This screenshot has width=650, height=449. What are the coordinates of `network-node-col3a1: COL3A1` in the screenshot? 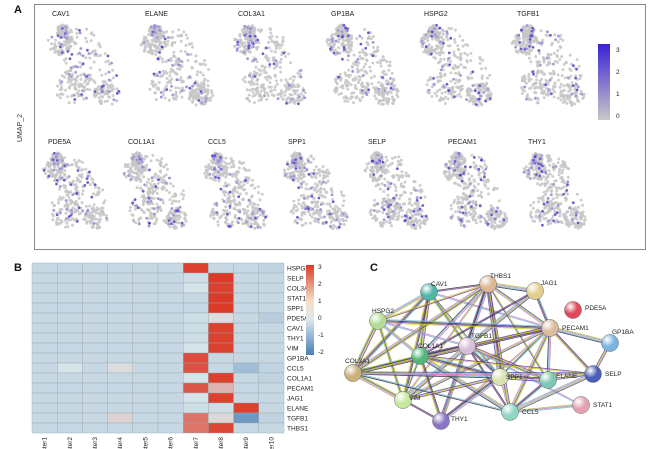 It's located at (357, 370).